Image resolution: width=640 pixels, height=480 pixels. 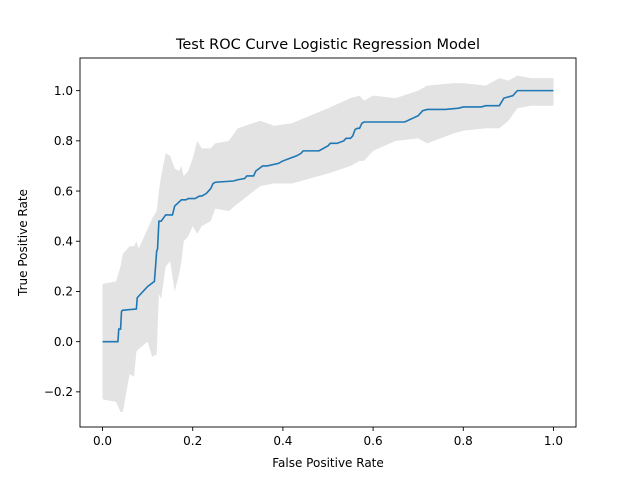 I want to click on y-tick-label: 1.0, so click(x=63, y=91).